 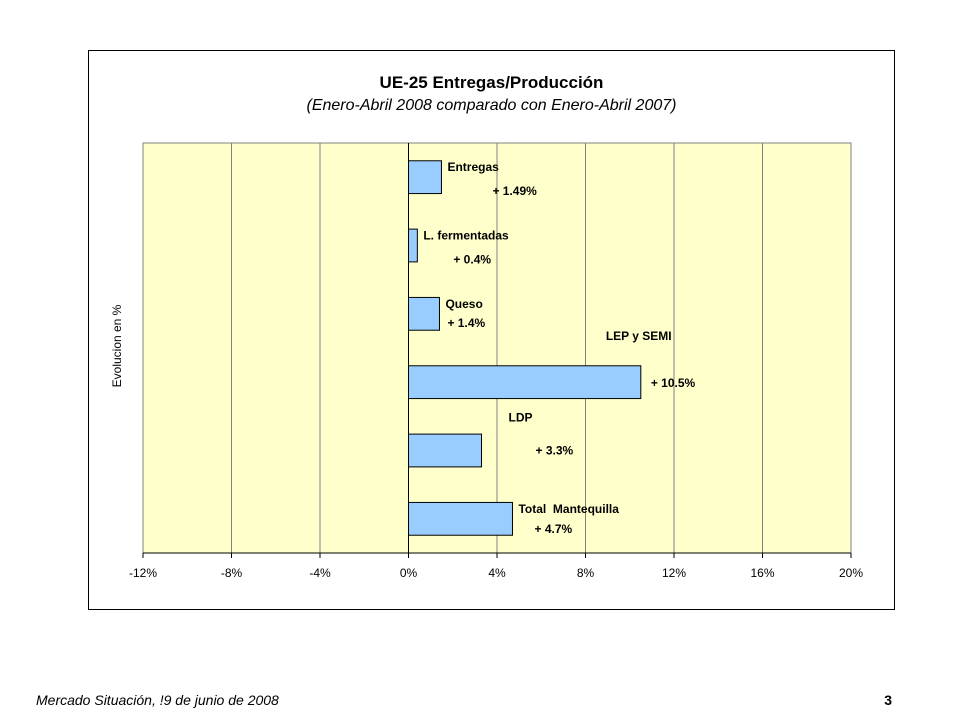 What do you see at coordinates (320, 573) in the screenshot?
I see `x-tick-label: -4%` at bounding box center [320, 573].